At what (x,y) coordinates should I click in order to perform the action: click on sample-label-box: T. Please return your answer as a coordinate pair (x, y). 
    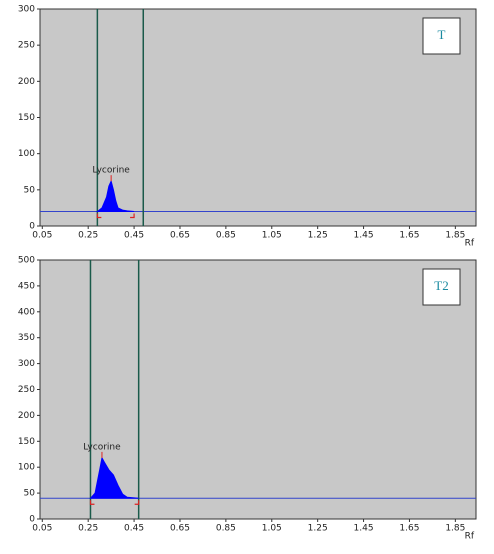
    Looking at the image, I should click on (441, 36).